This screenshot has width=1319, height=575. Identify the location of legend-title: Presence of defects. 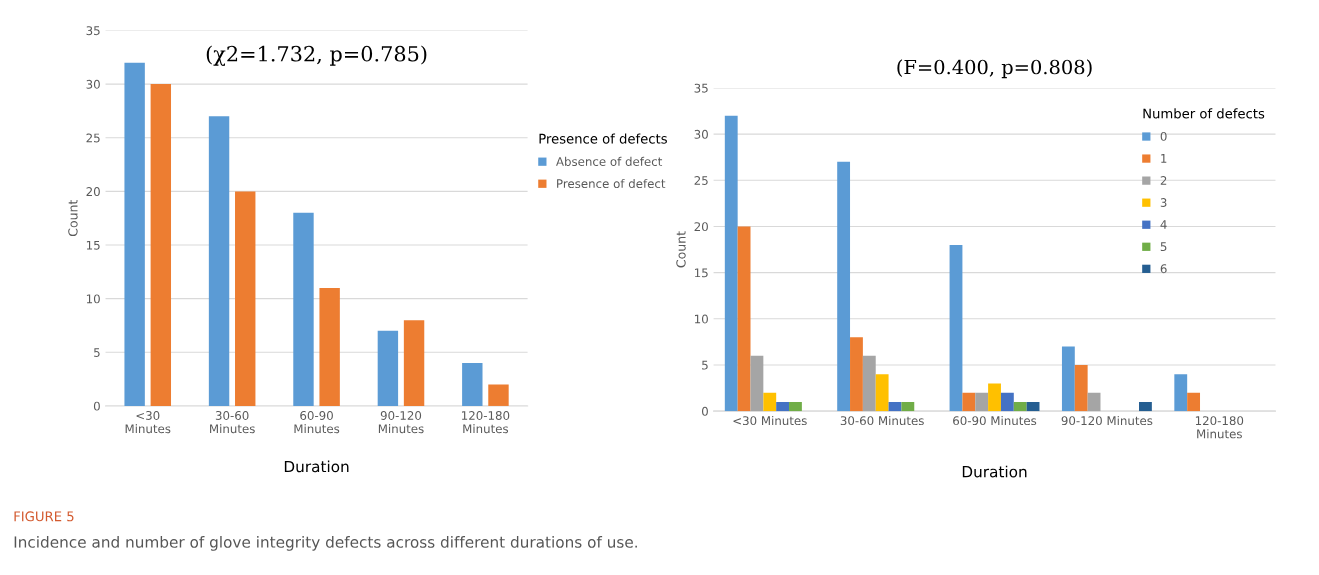
(603, 138).